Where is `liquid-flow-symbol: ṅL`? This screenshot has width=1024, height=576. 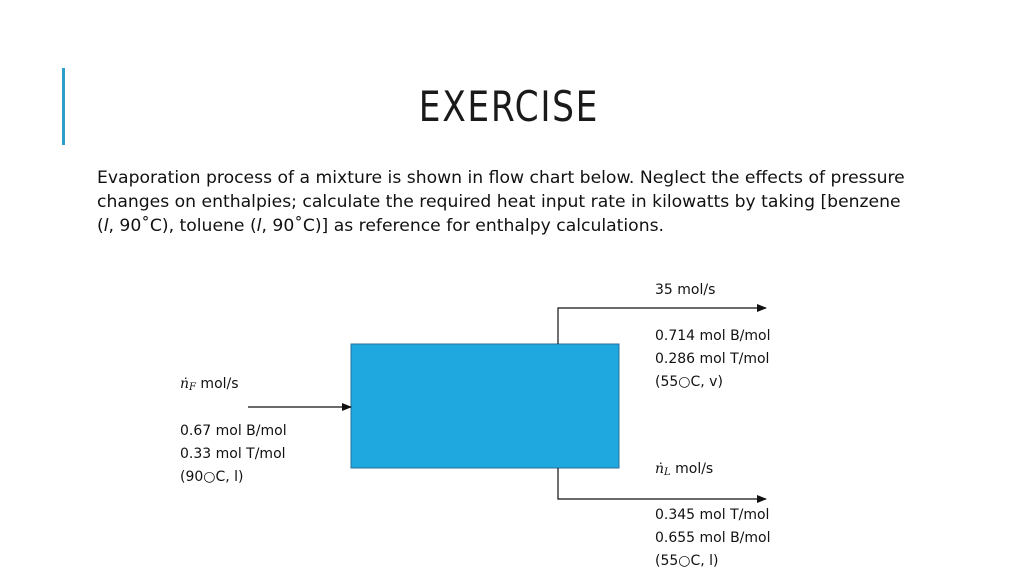 liquid-flow-symbol: ṅL is located at coordinates (663, 469).